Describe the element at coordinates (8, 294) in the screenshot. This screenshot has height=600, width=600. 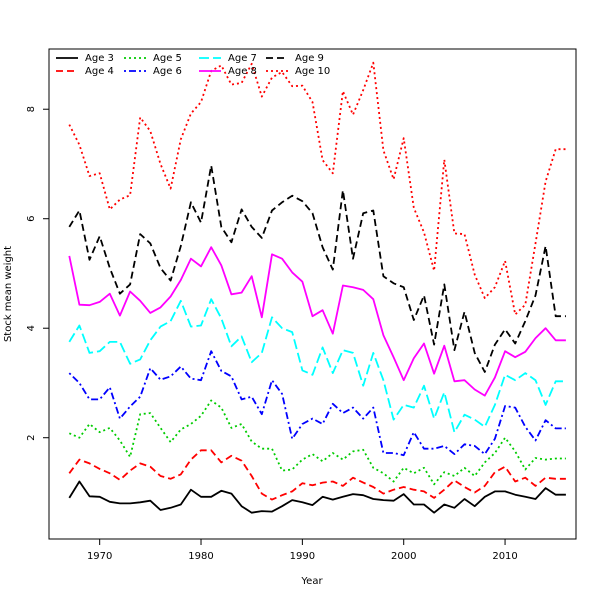
I see `y-axis-label: Stock mean weight` at that location.